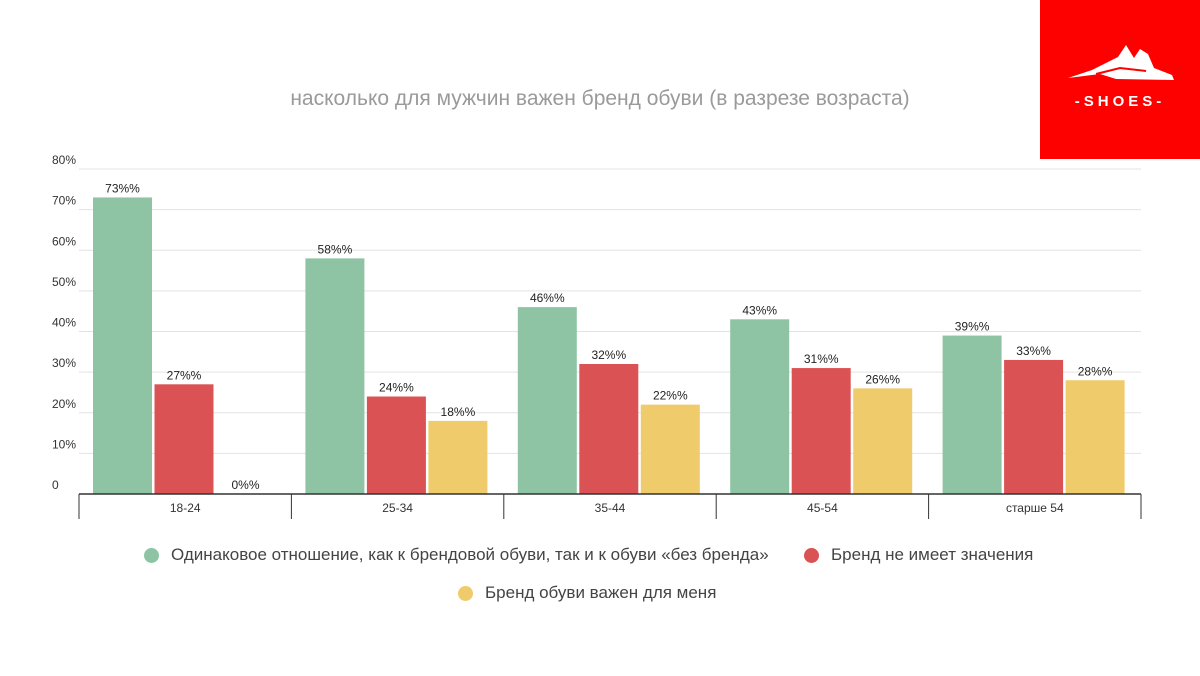 This screenshot has width=1200, height=676. I want to click on data-label: 58%%, so click(335, 249).